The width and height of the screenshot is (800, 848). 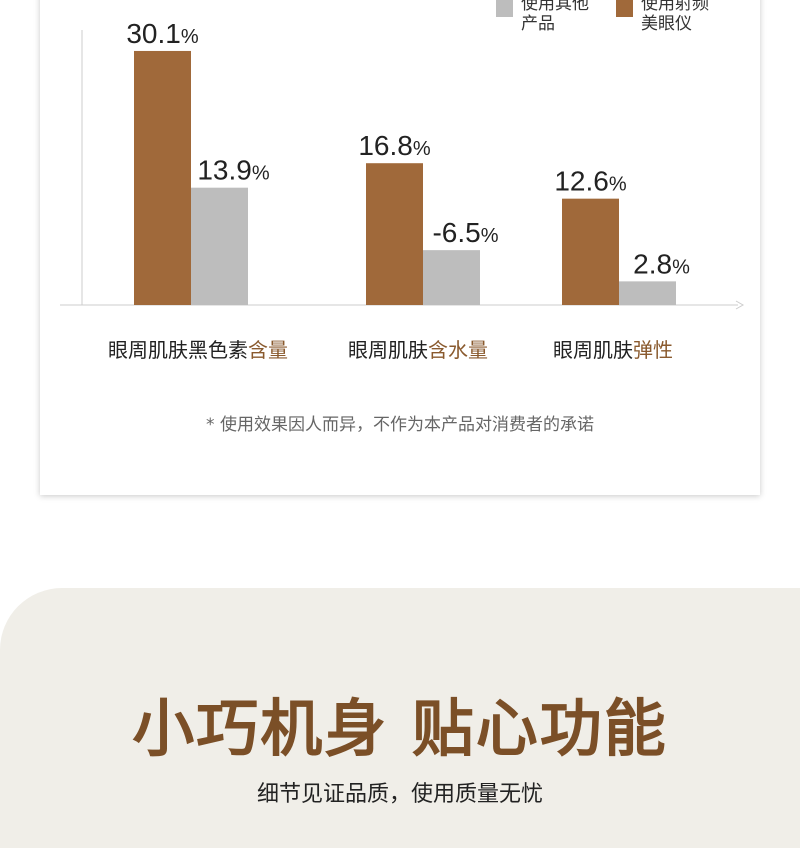 I want to click on section-subtitle: 细节见证品质，使用质量无忧, so click(x=399, y=794).